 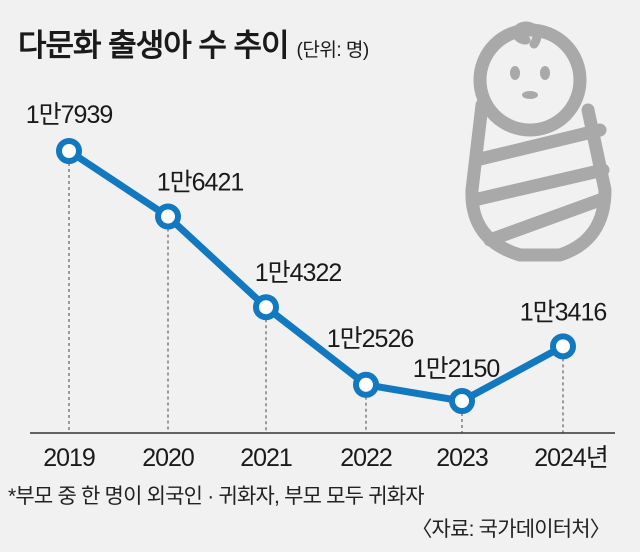 I want to click on x-tick-label: 2021, so click(x=266, y=458).